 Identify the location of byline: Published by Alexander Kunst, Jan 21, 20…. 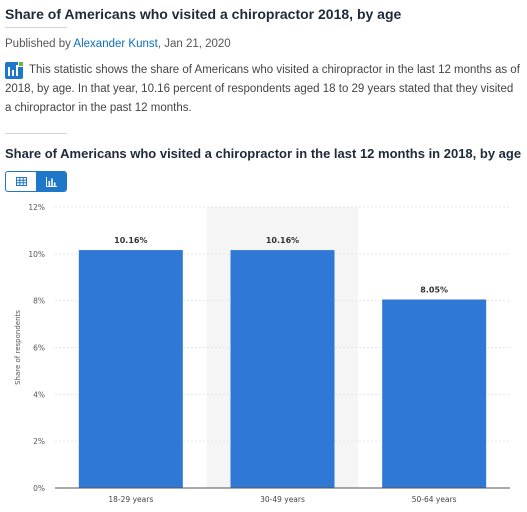
(118, 44).